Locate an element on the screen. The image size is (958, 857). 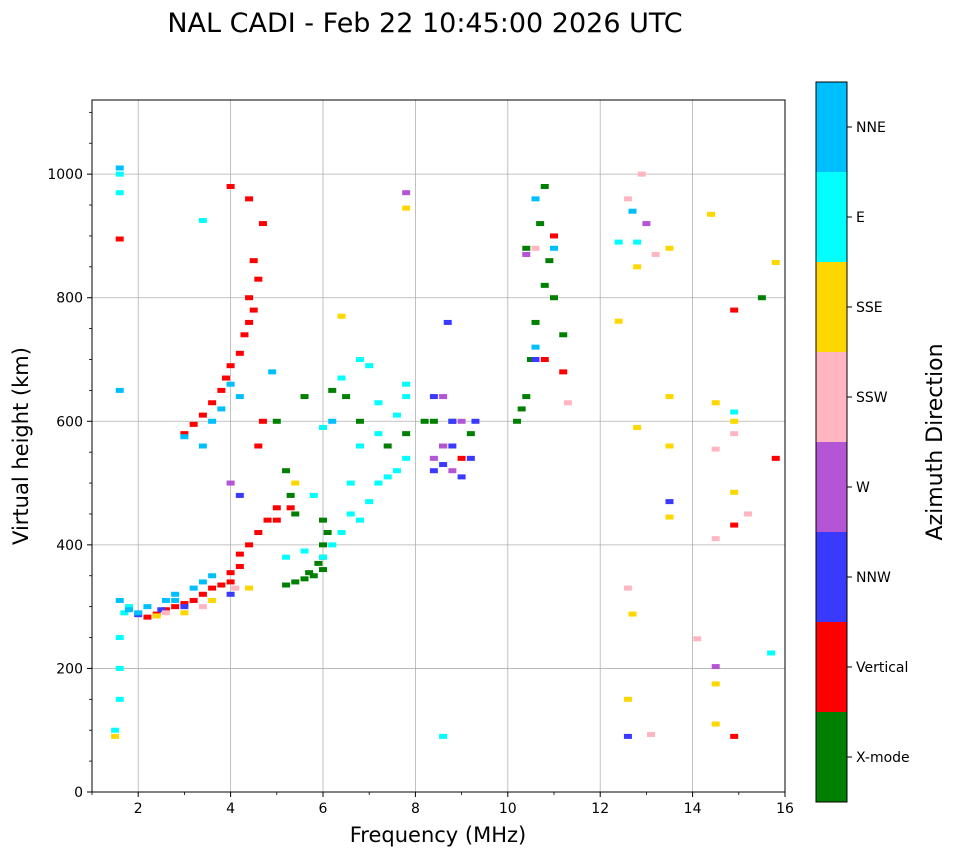
x-tick-label: 8 is located at coordinates (415, 809).